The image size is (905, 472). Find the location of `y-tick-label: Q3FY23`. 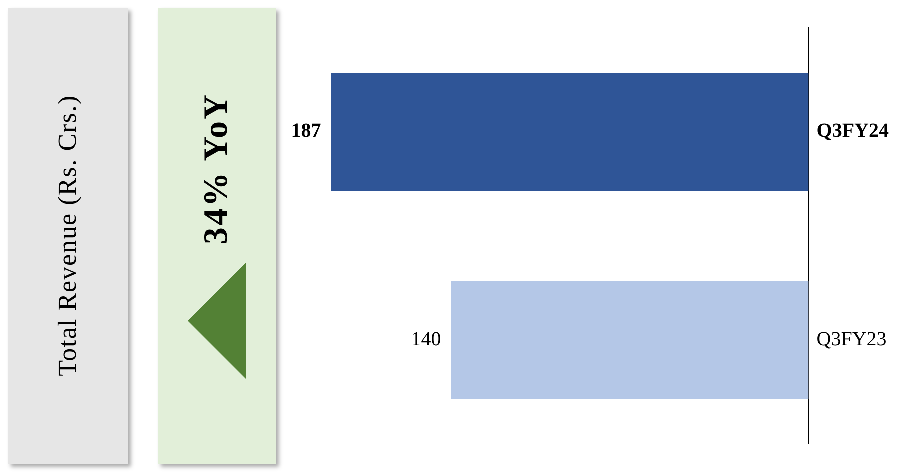

y-tick-label: Q3FY23 is located at coordinates (851, 339).